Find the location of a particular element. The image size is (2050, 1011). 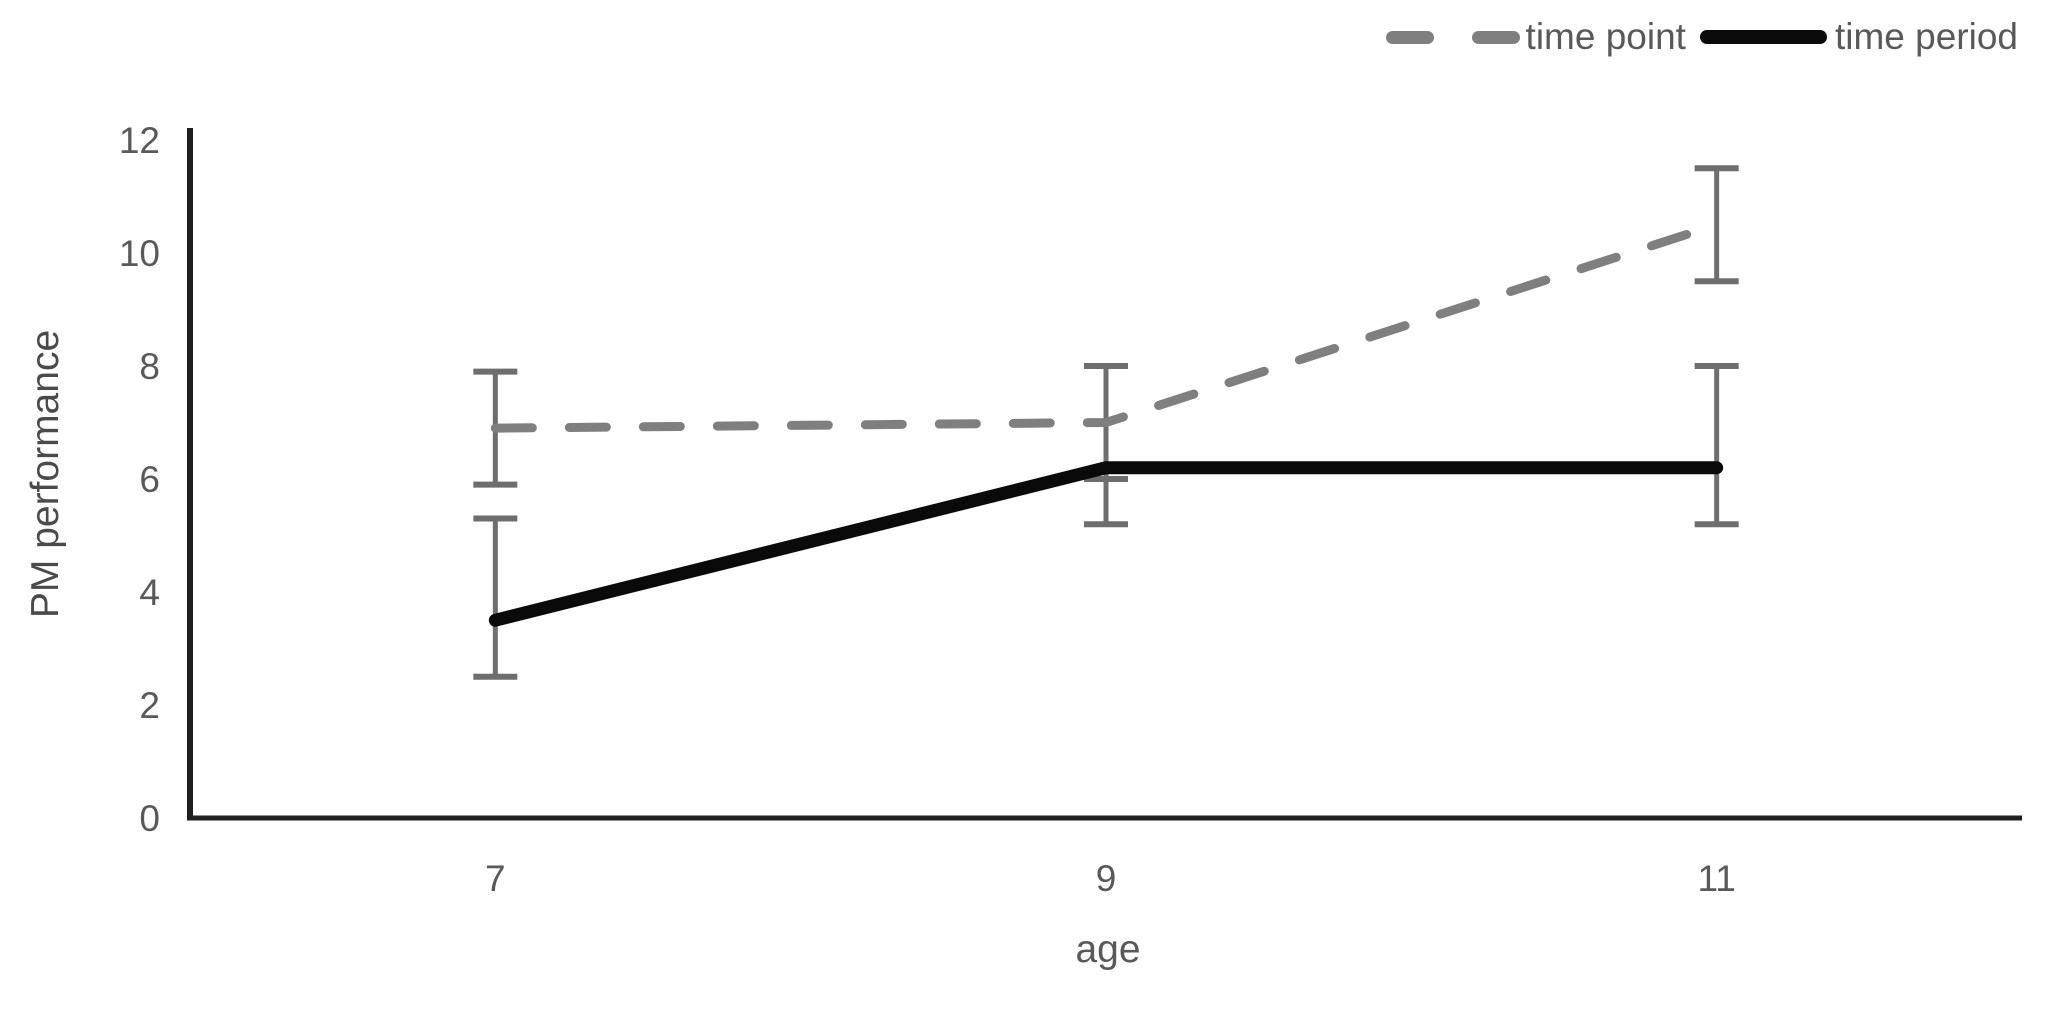

dashed-line-swatch is located at coordinates (1452, 37).